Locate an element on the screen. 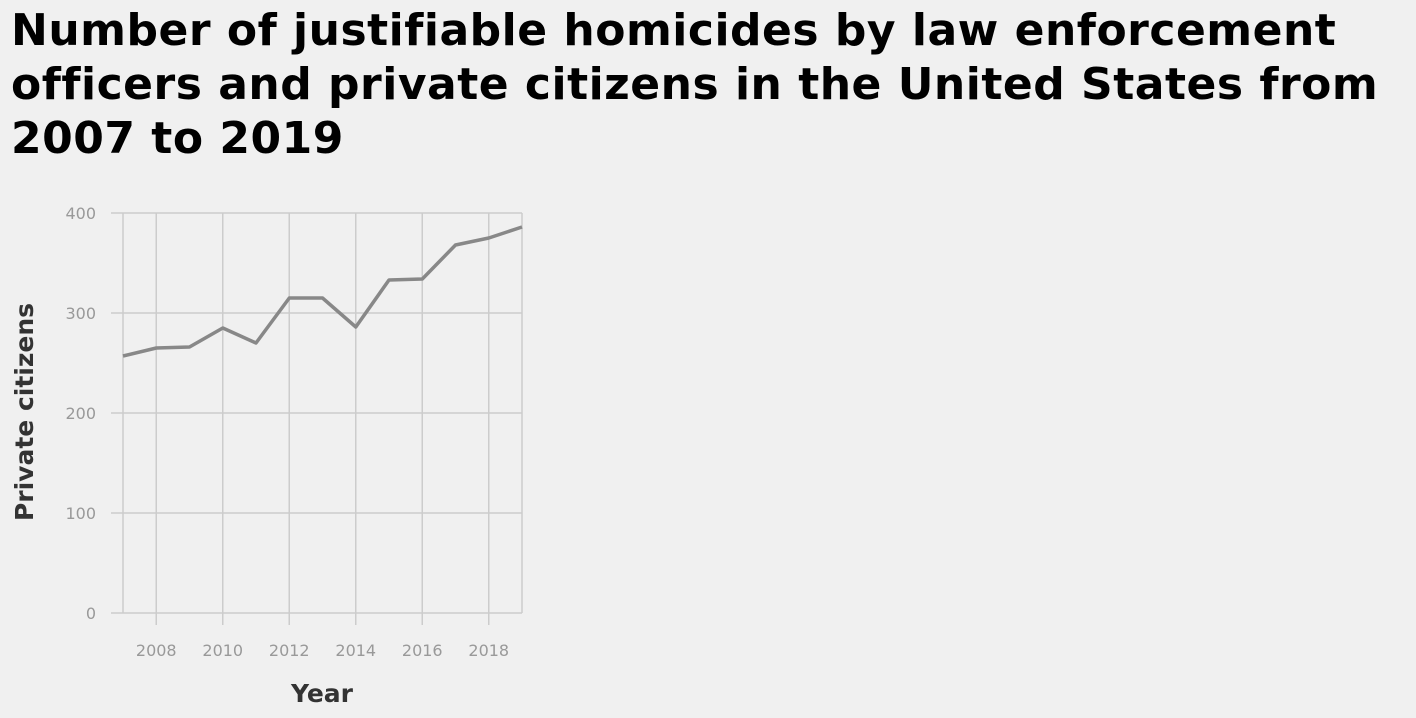 The height and width of the screenshot is (718, 1416). x-tick-label: 2018 is located at coordinates (488, 650).